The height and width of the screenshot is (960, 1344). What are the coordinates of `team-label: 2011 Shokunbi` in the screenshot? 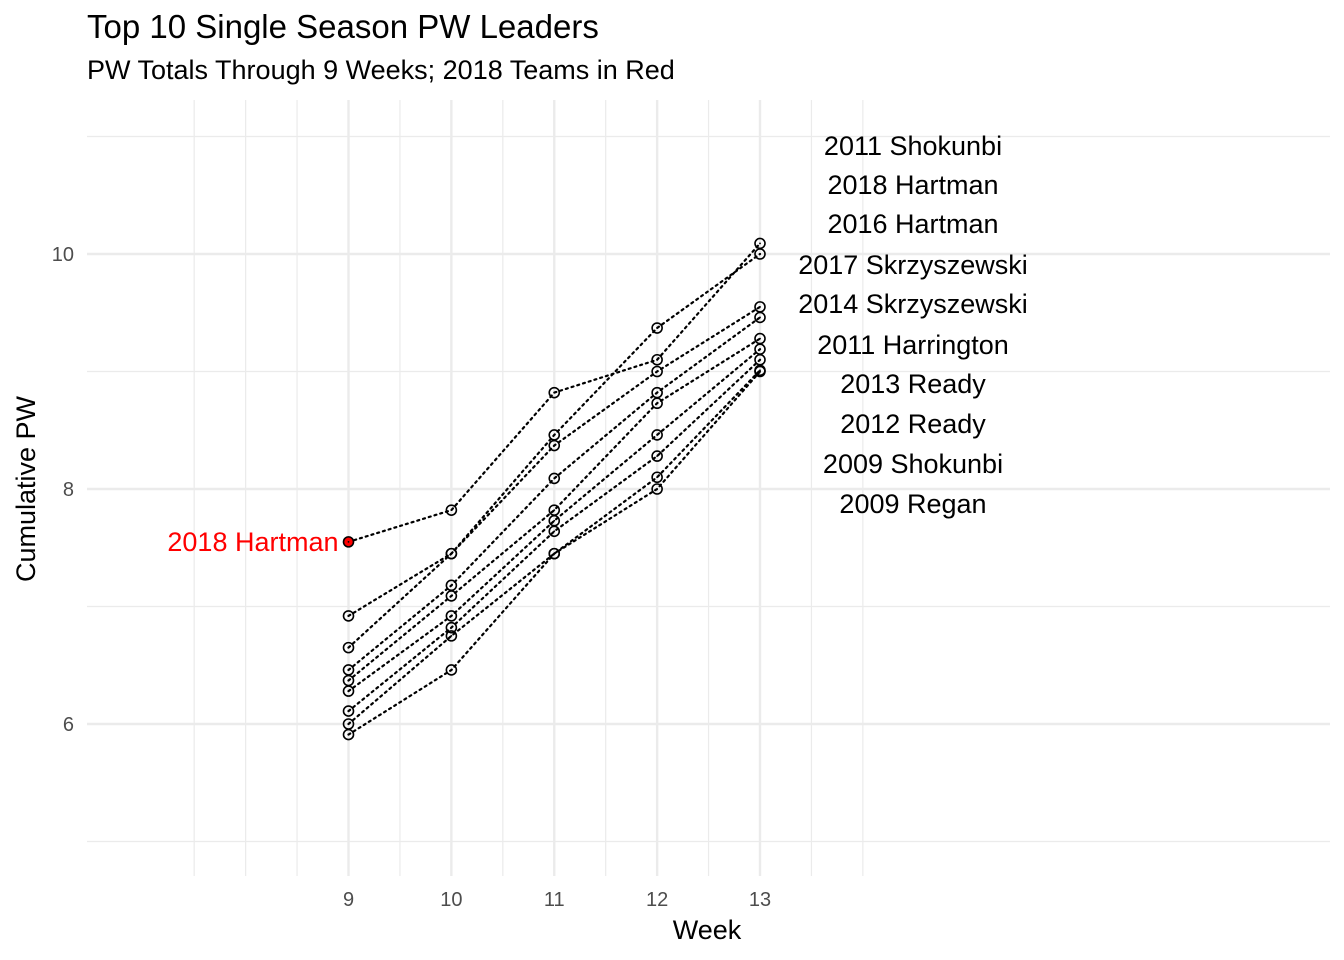 It's located at (913, 146).